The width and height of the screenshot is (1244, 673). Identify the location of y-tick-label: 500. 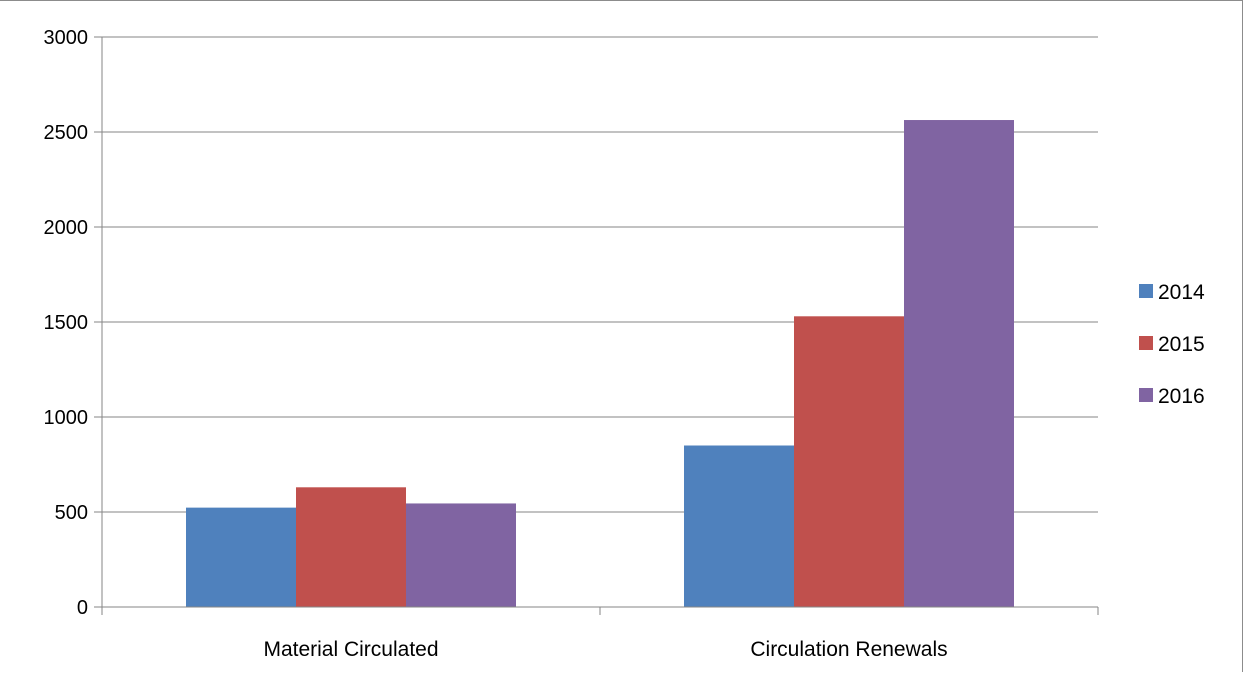
(71, 513).